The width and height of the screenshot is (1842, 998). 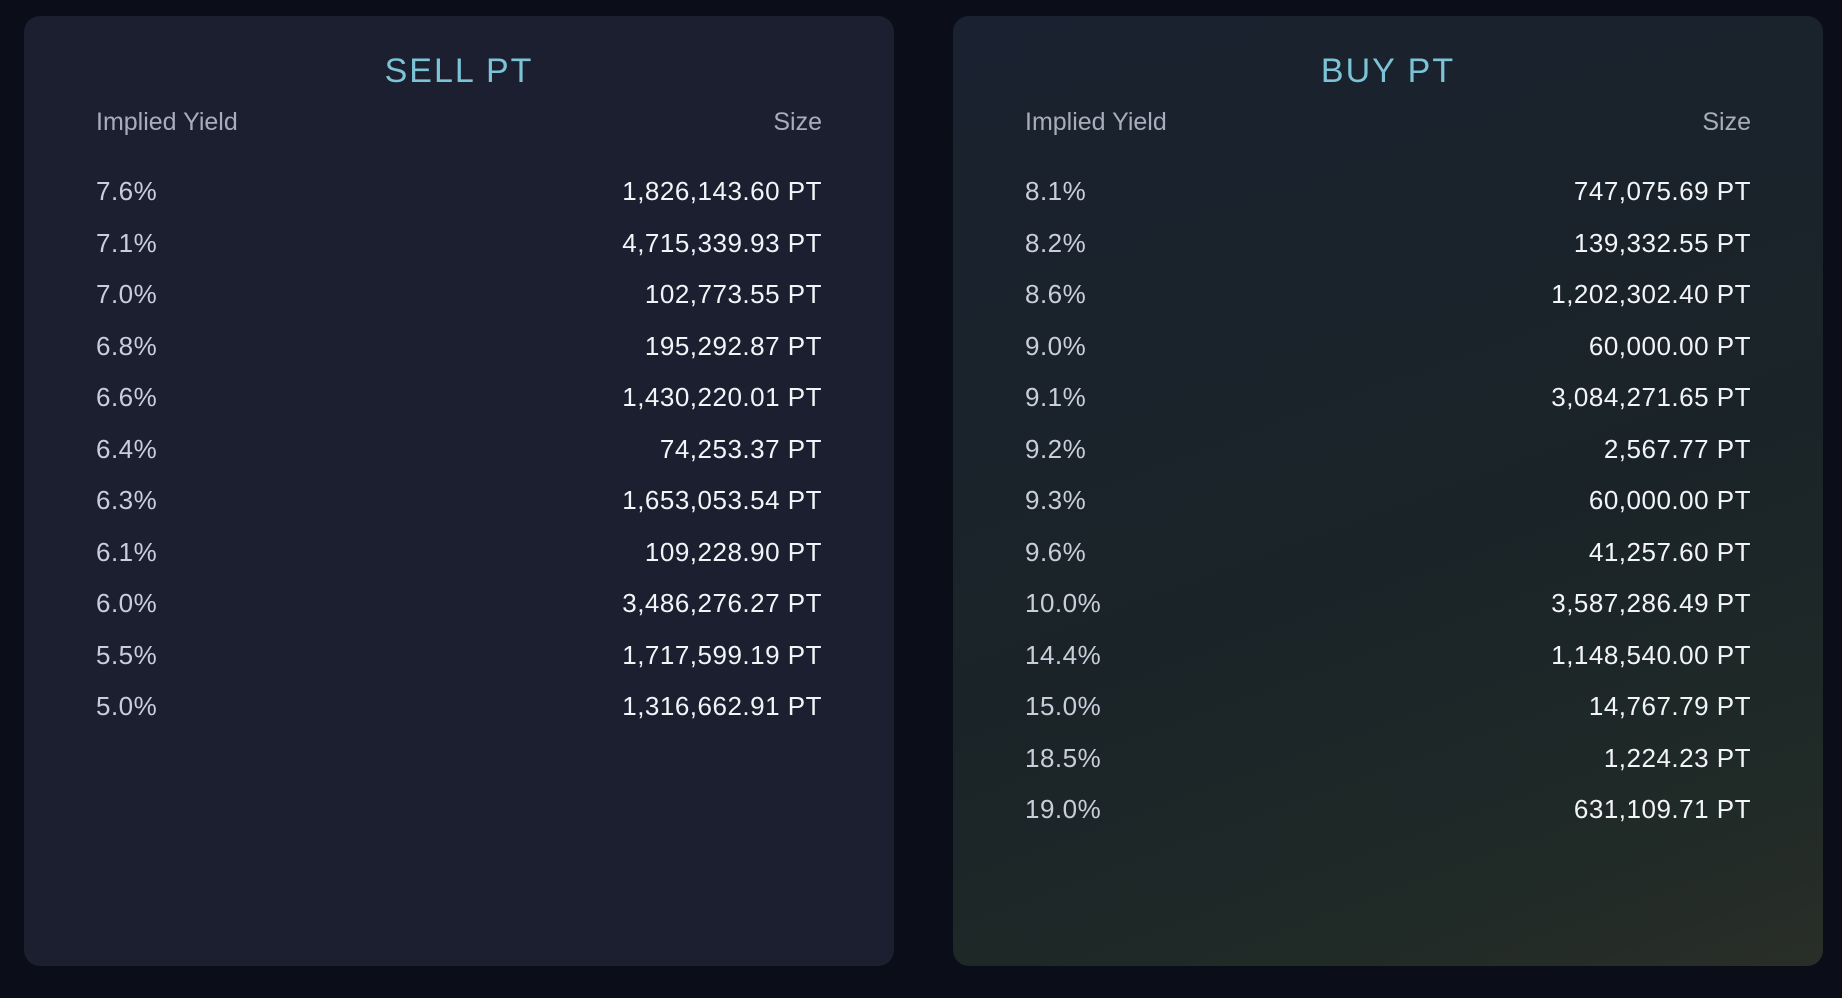 I want to click on implied-yield-value: 7.1%, so click(x=127, y=242).